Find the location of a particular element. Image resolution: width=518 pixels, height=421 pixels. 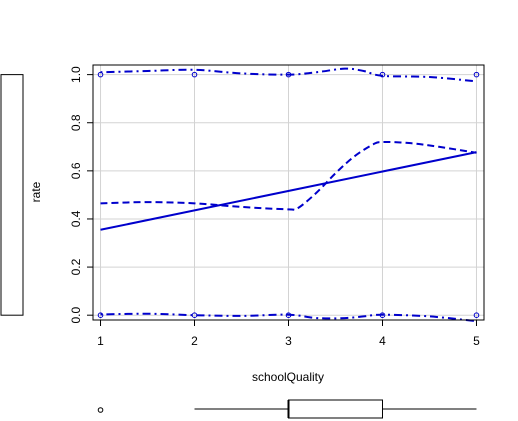

x-axis: 1 2 3 4 5 is located at coordinates (288, 333).